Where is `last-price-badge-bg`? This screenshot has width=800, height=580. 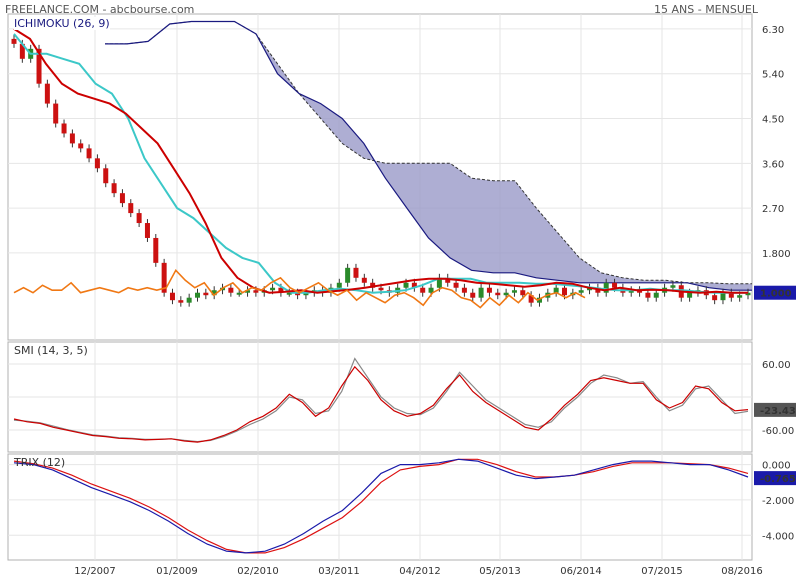 last-price-badge-bg is located at coordinates (775, 292).